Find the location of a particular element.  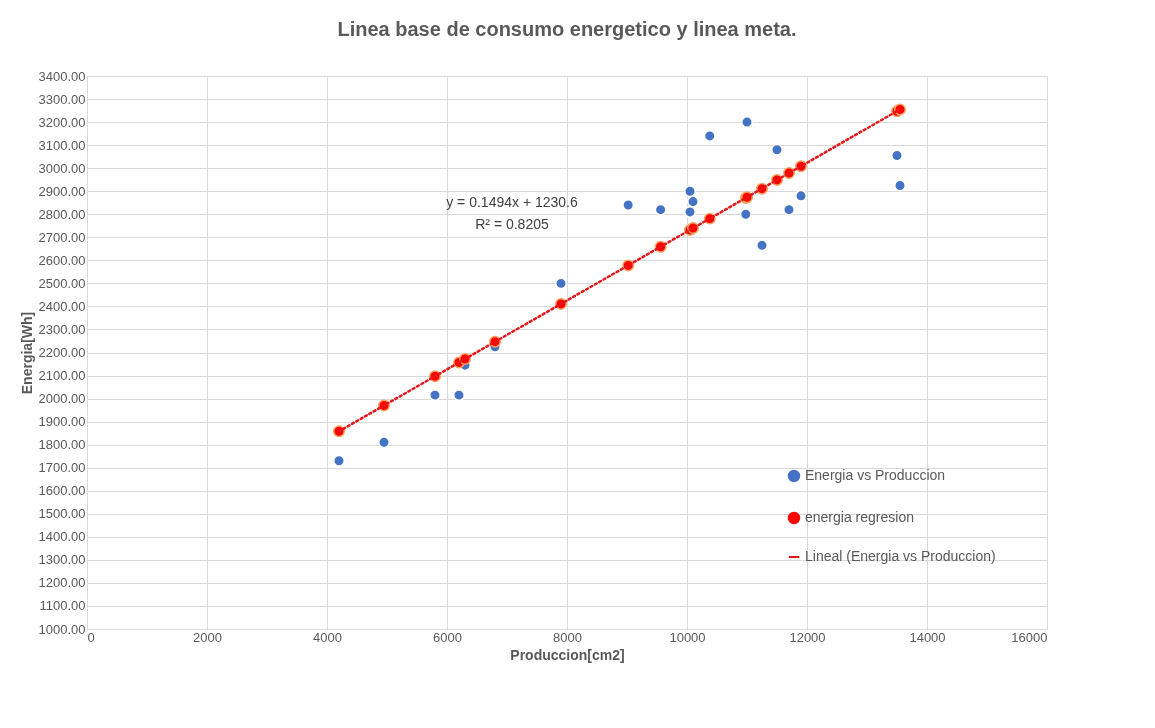

x-tick-label: 2000 is located at coordinates (207, 637).